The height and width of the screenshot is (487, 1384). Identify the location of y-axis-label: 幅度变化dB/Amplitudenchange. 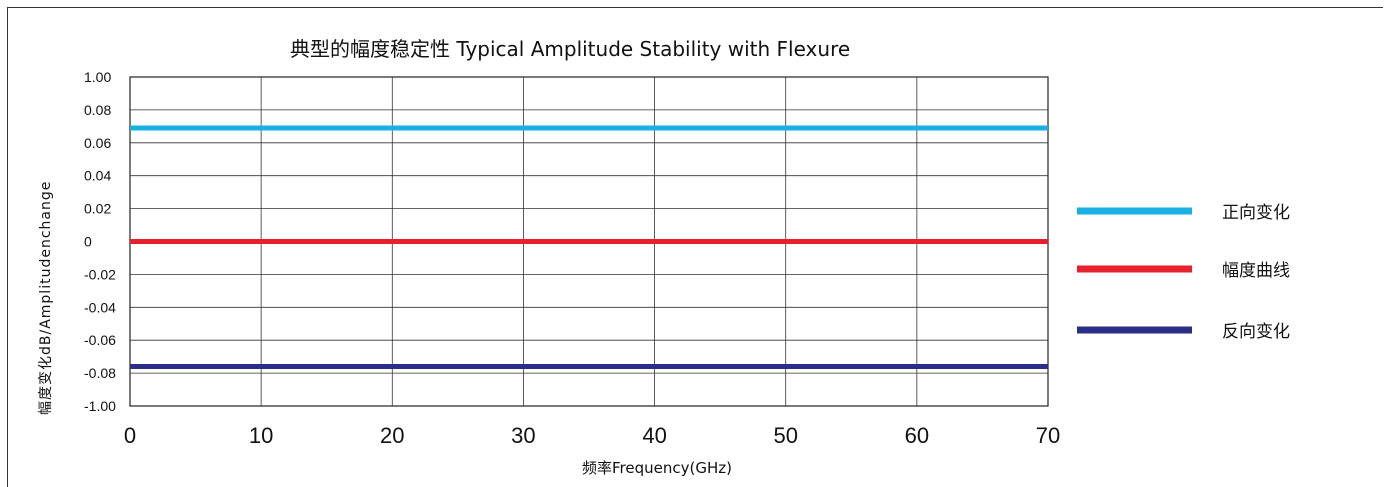
(46, 298).